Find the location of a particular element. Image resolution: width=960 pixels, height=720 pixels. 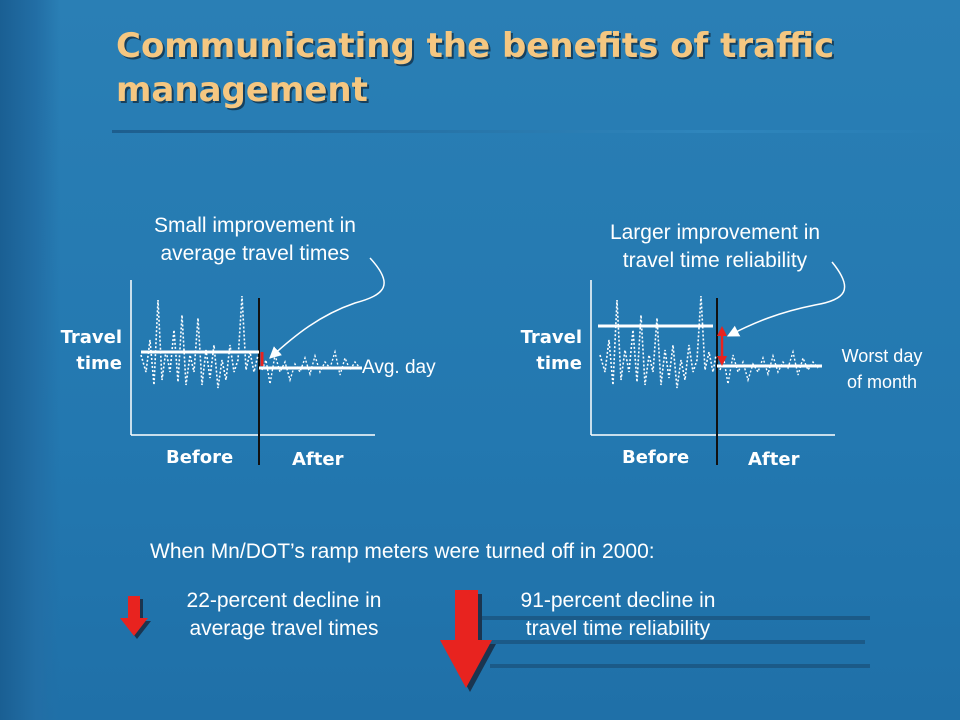

left-travel-time-chart is located at coordinates (257, 361).